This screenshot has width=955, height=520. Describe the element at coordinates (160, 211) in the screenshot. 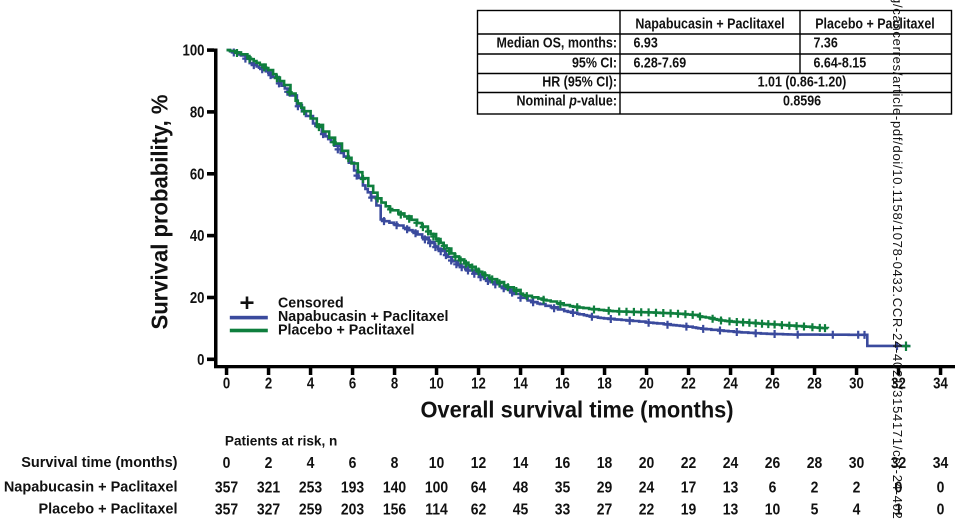

I see `svg-text: Survival probability, %` at that location.